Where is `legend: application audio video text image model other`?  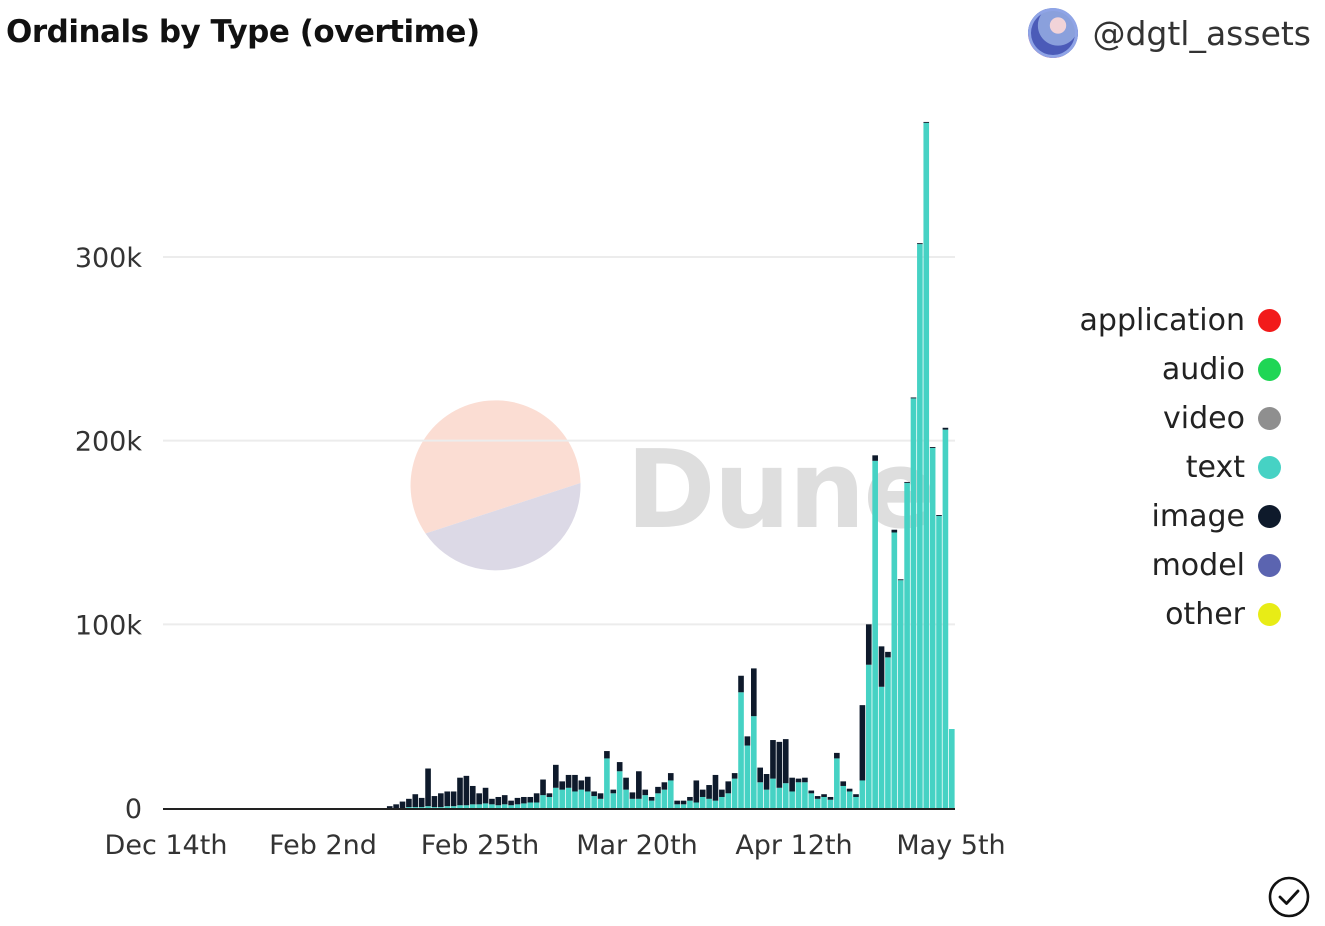 legend: application audio video text image model other is located at coordinates (1180, 467).